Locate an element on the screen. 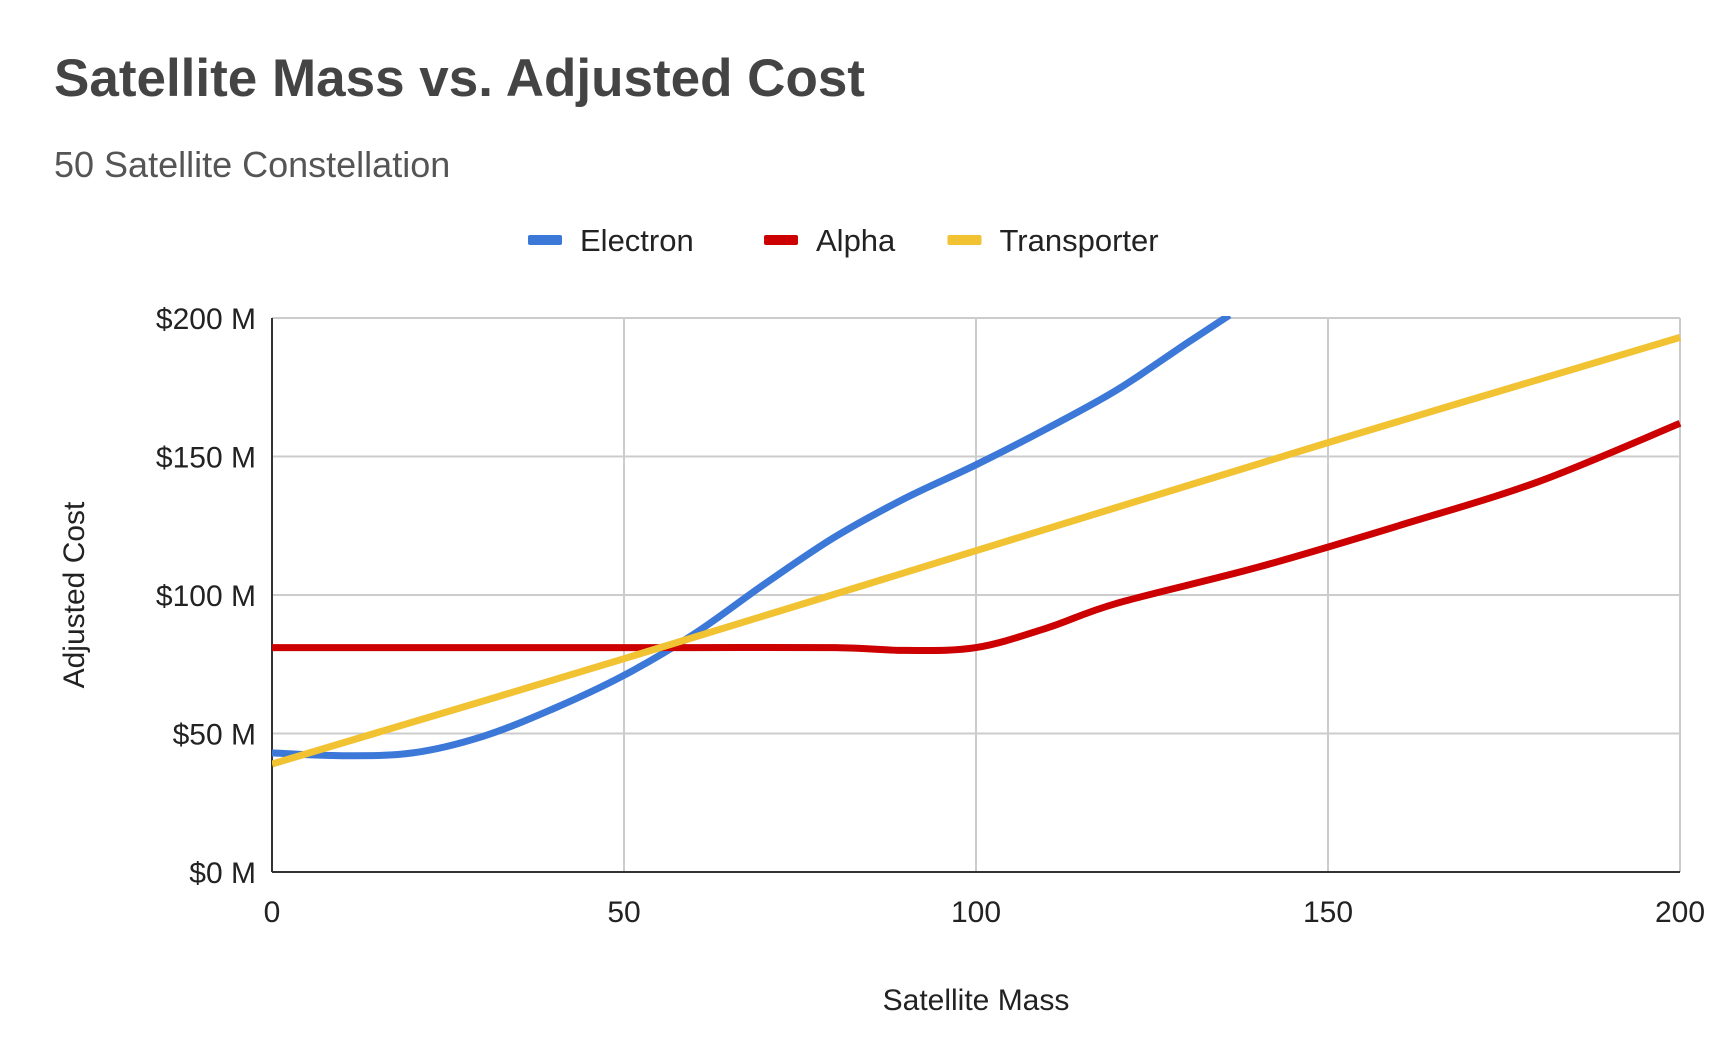  y-tick-label: $200 M is located at coordinates (206, 319).